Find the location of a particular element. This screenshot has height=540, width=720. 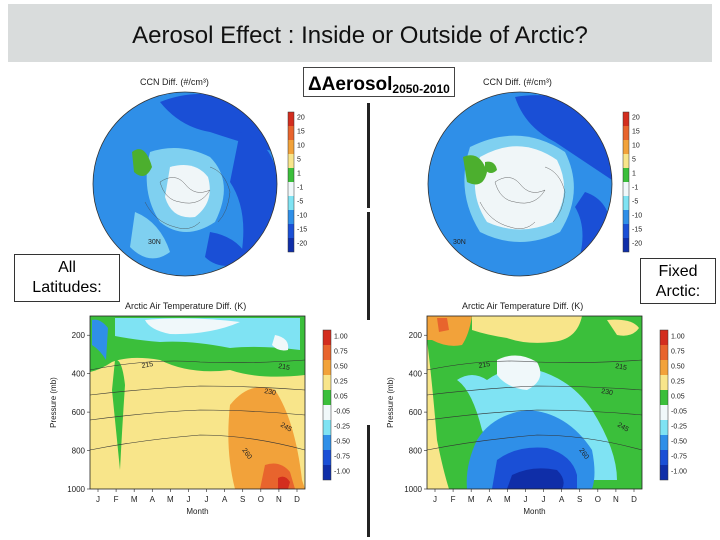

delta-aerosol-text: ΔAerosol is located at coordinates (350, 84).